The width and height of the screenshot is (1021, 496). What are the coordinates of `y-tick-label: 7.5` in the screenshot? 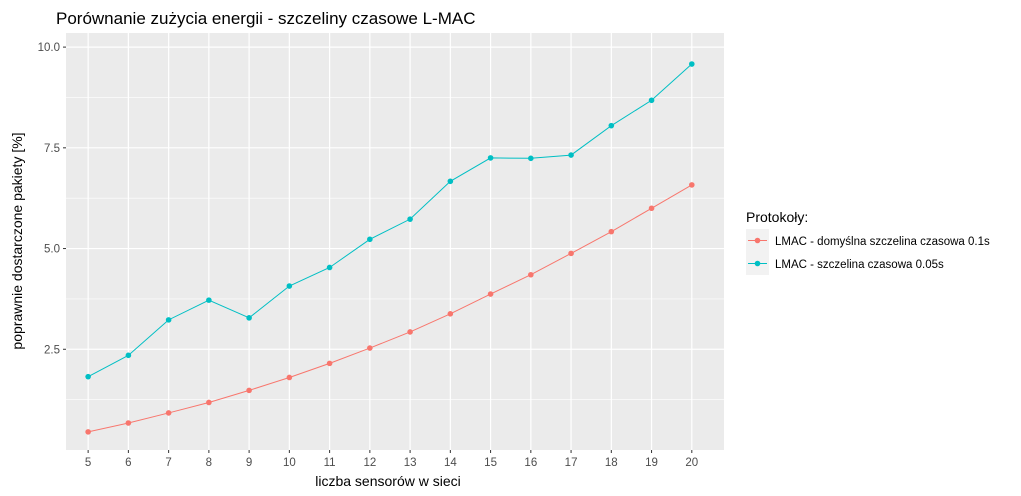 It's located at (52, 149).